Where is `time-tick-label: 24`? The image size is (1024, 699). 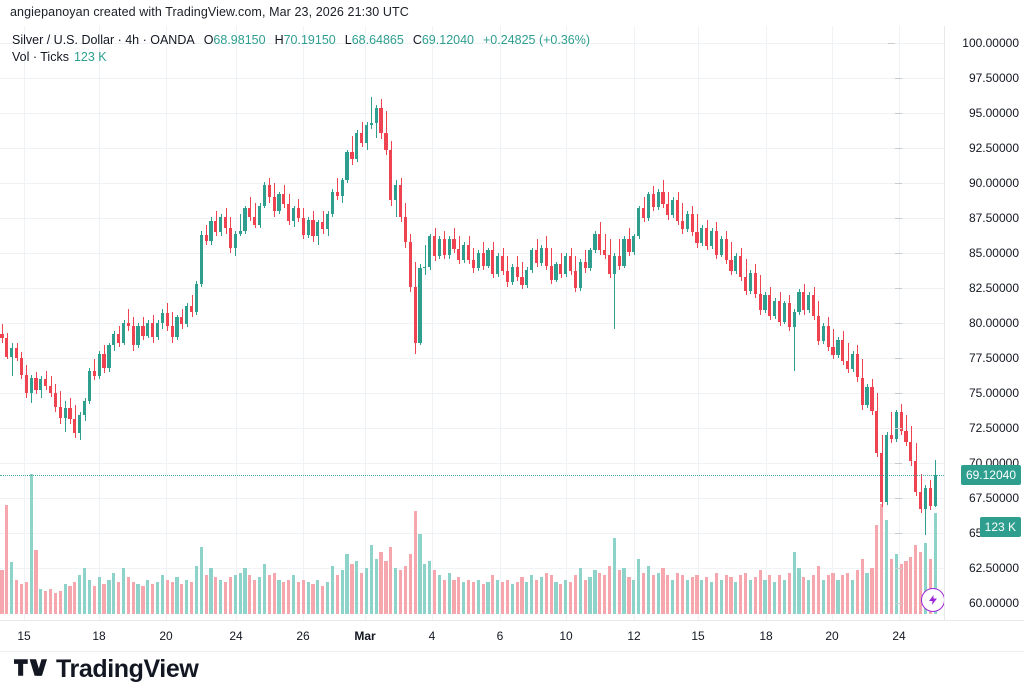 time-tick-label: 24 is located at coordinates (236, 636).